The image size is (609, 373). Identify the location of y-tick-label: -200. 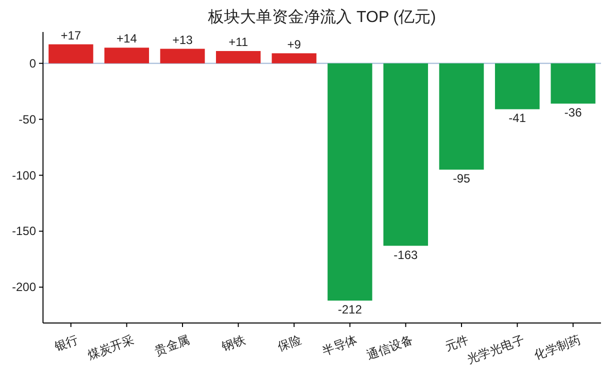
(24, 287).